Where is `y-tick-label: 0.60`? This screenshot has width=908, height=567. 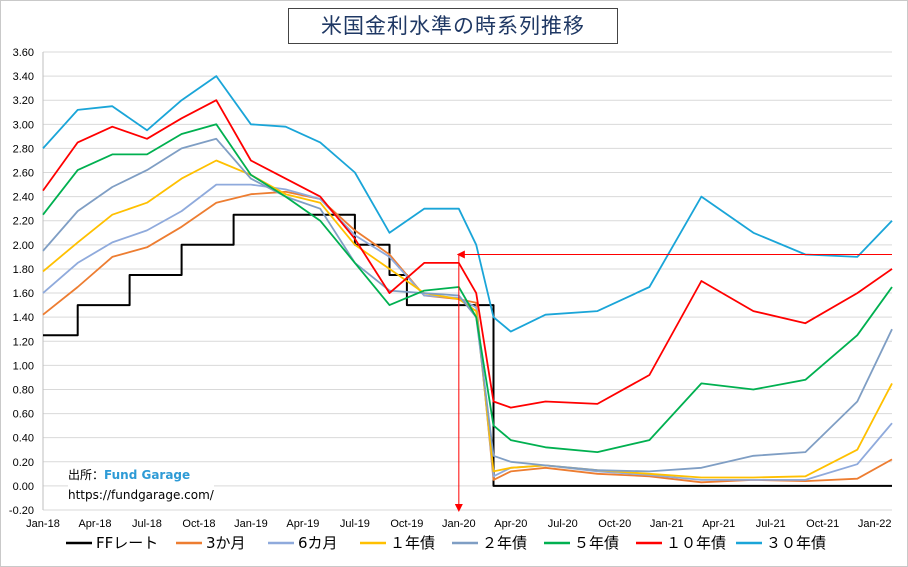
y-tick-label: 0.60 is located at coordinates (23, 415).